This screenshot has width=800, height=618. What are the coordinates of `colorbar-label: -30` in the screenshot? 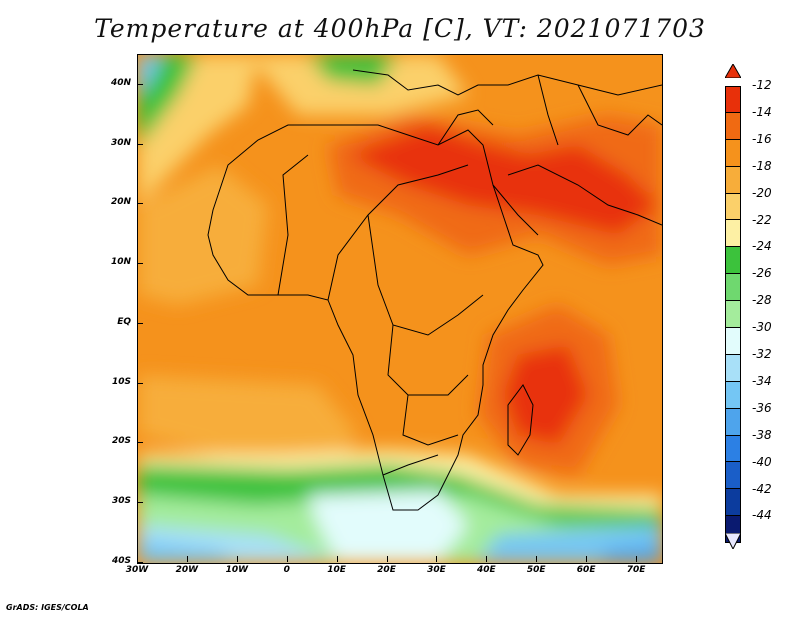 It's located at (762, 327).